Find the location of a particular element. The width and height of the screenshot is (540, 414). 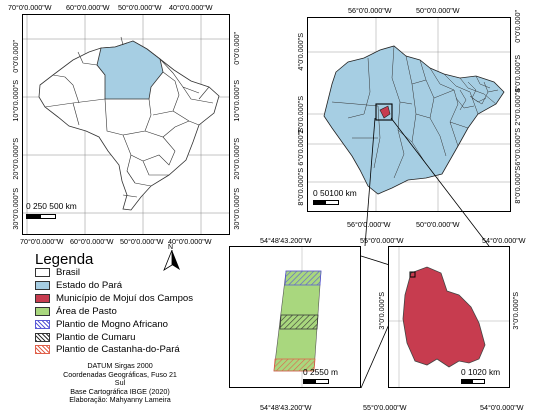

para-left-tick-3: 6°0'0.000"S is located at coordinates (300, 147).